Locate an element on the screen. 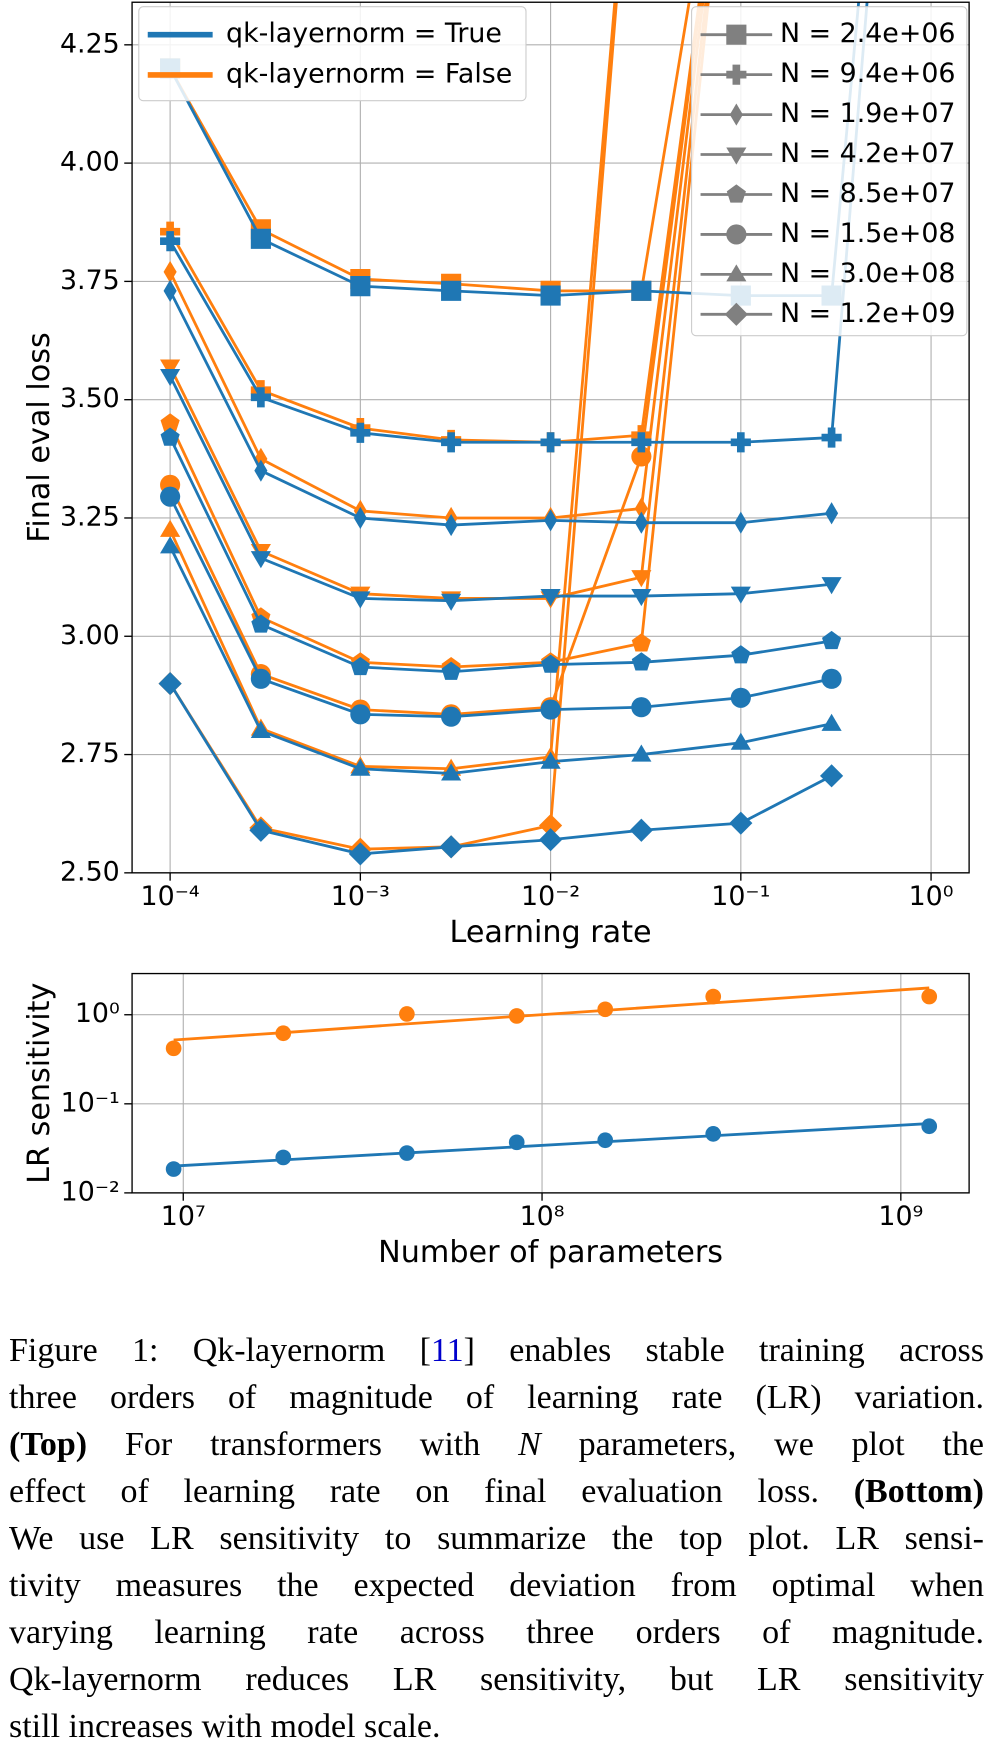 The height and width of the screenshot is (1758, 996). y-axis-label: LR sensitivity is located at coordinates (39, 1083).